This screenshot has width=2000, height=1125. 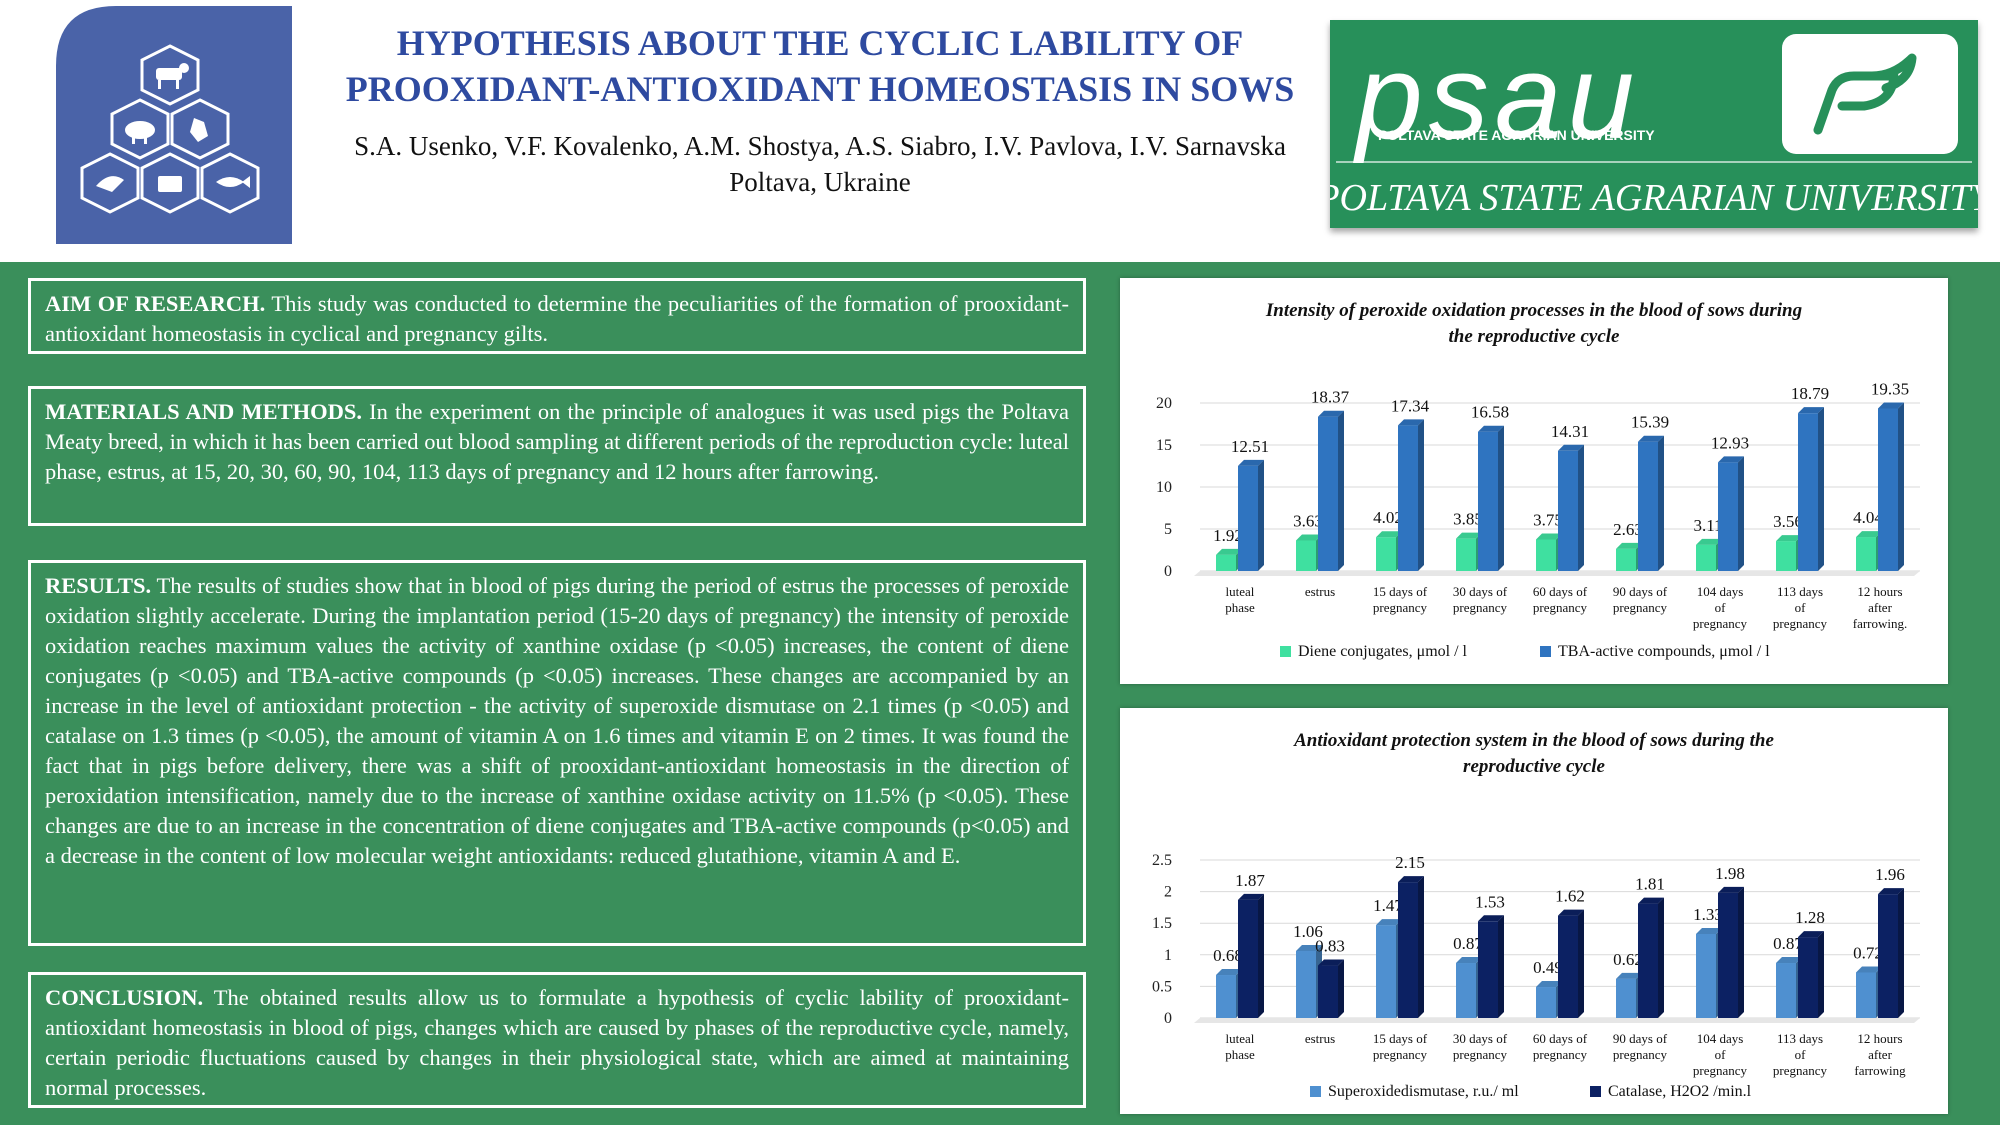 I want to click on conclusion-heading: CONCLUSION., so click(x=124, y=997).